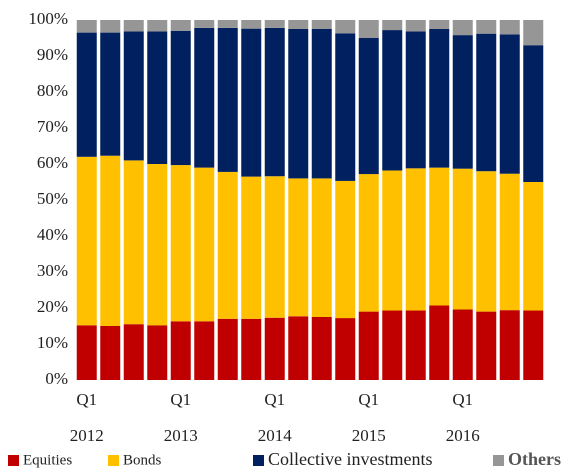  Describe the element at coordinates (52, 306) in the screenshot. I see `y-tick-label: 20%` at that location.